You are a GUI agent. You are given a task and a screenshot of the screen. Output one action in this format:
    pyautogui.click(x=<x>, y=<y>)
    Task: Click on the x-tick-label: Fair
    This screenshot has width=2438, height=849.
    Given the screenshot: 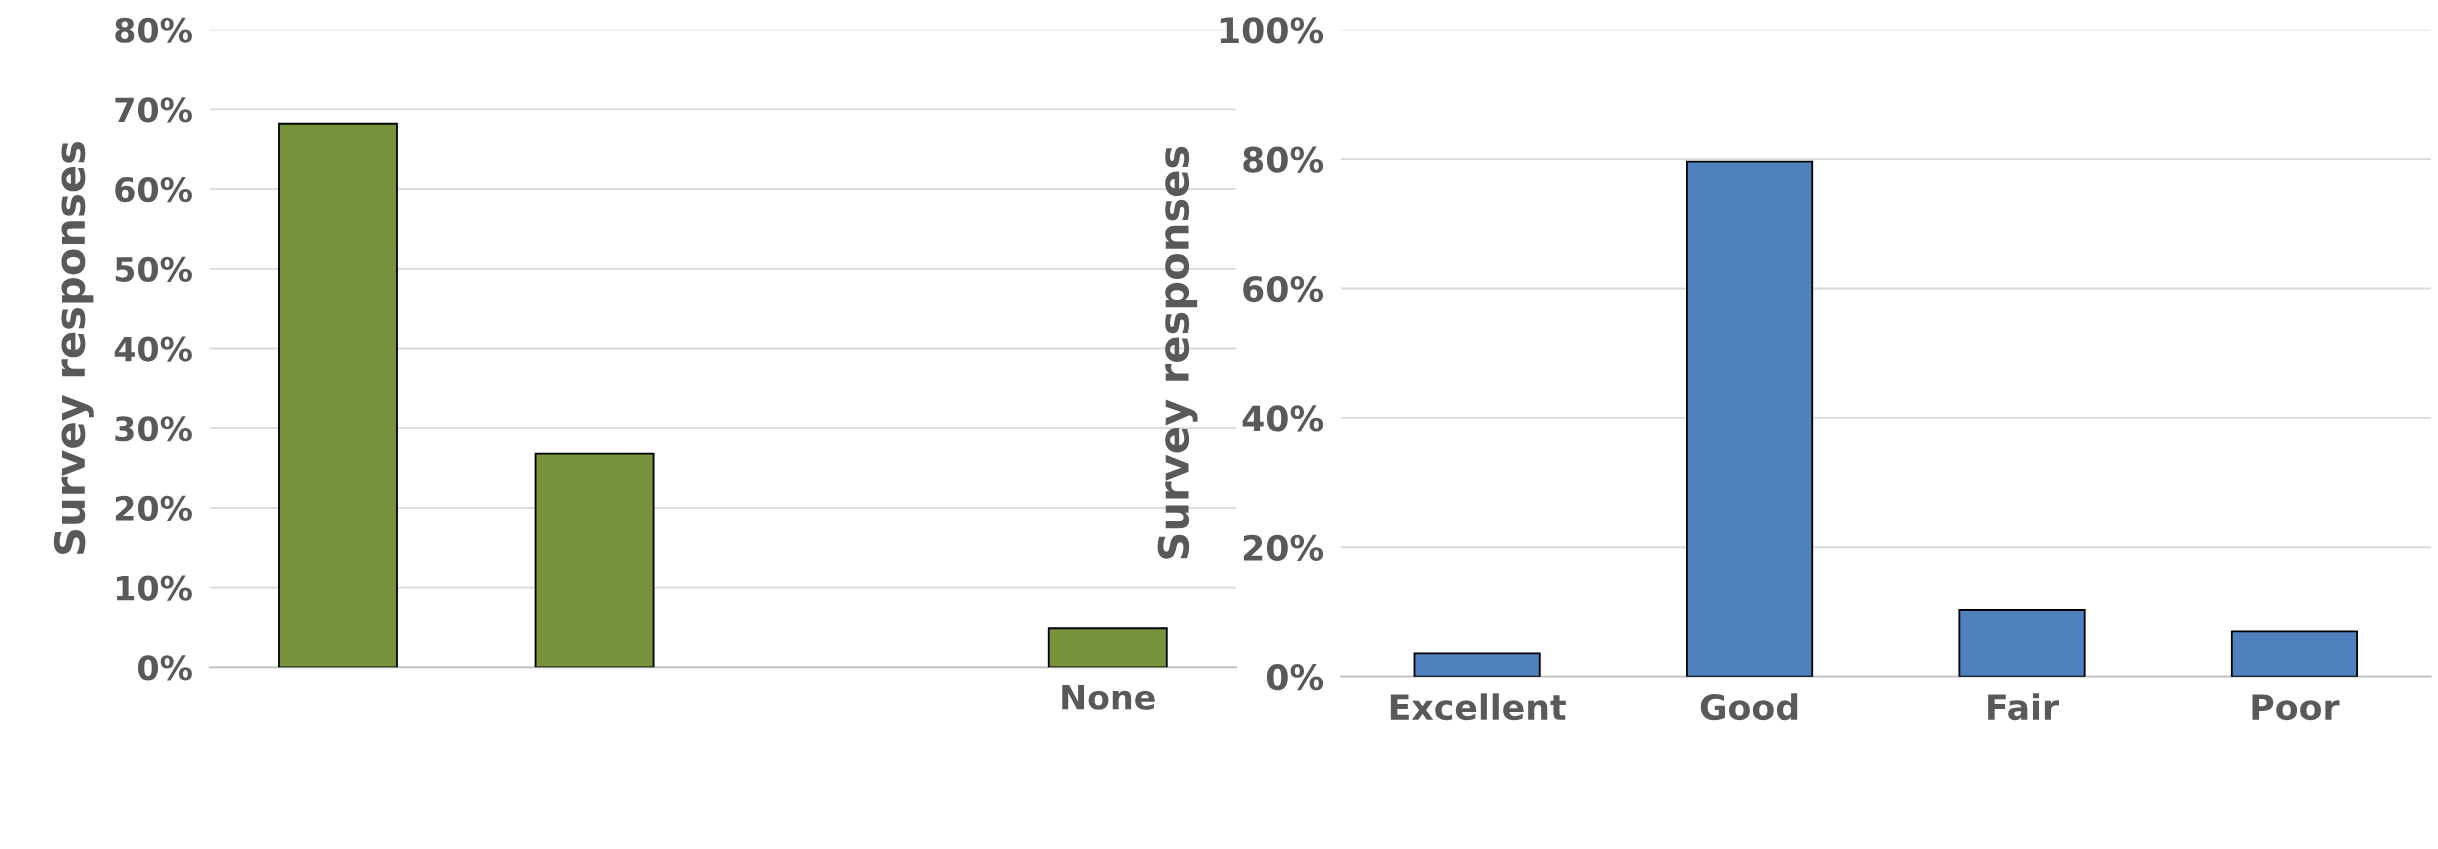 What is the action you would take?
    pyautogui.click(x=2023, y=707)
    